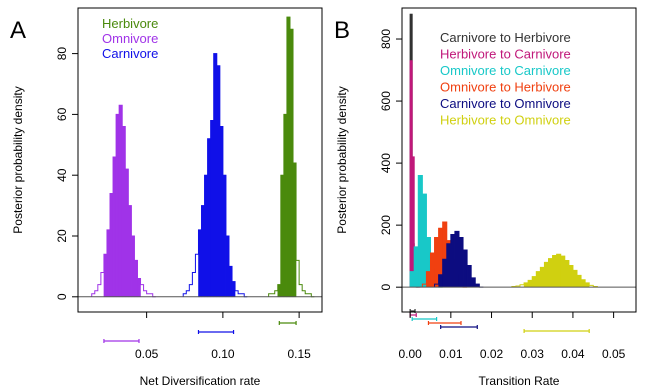 Image resolution: width=646 pixels, height=391 pixels. What do you see at coordinates (444, 323) in the screenshot?
I see `panel-b-interval-omnivore-to-herbivore` at bounding box center [444, 323].